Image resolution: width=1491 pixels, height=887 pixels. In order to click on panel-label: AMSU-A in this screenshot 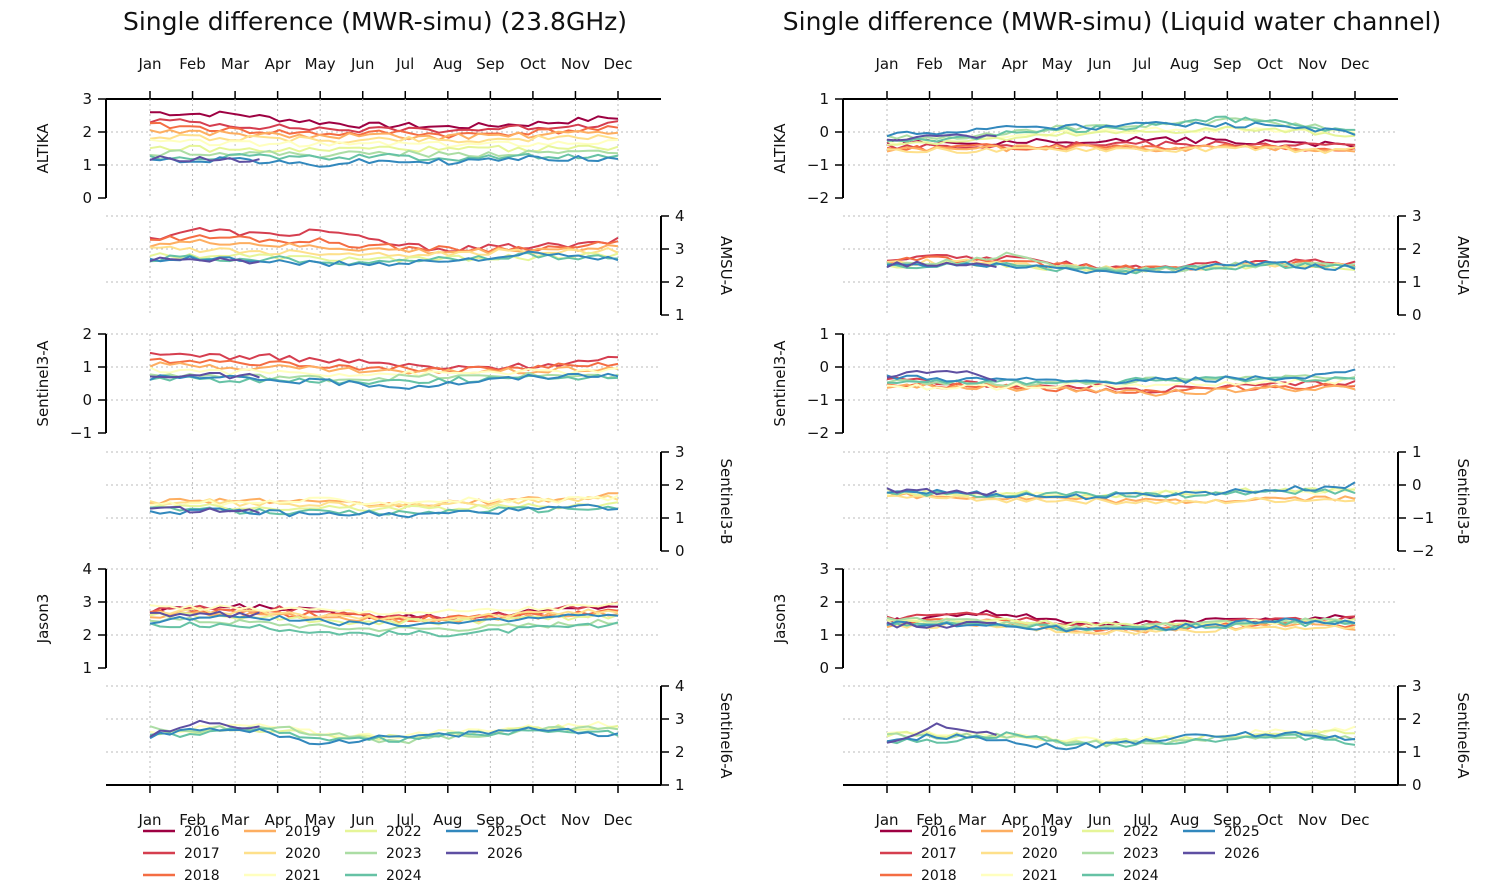, I will do `click(726, 266)`.